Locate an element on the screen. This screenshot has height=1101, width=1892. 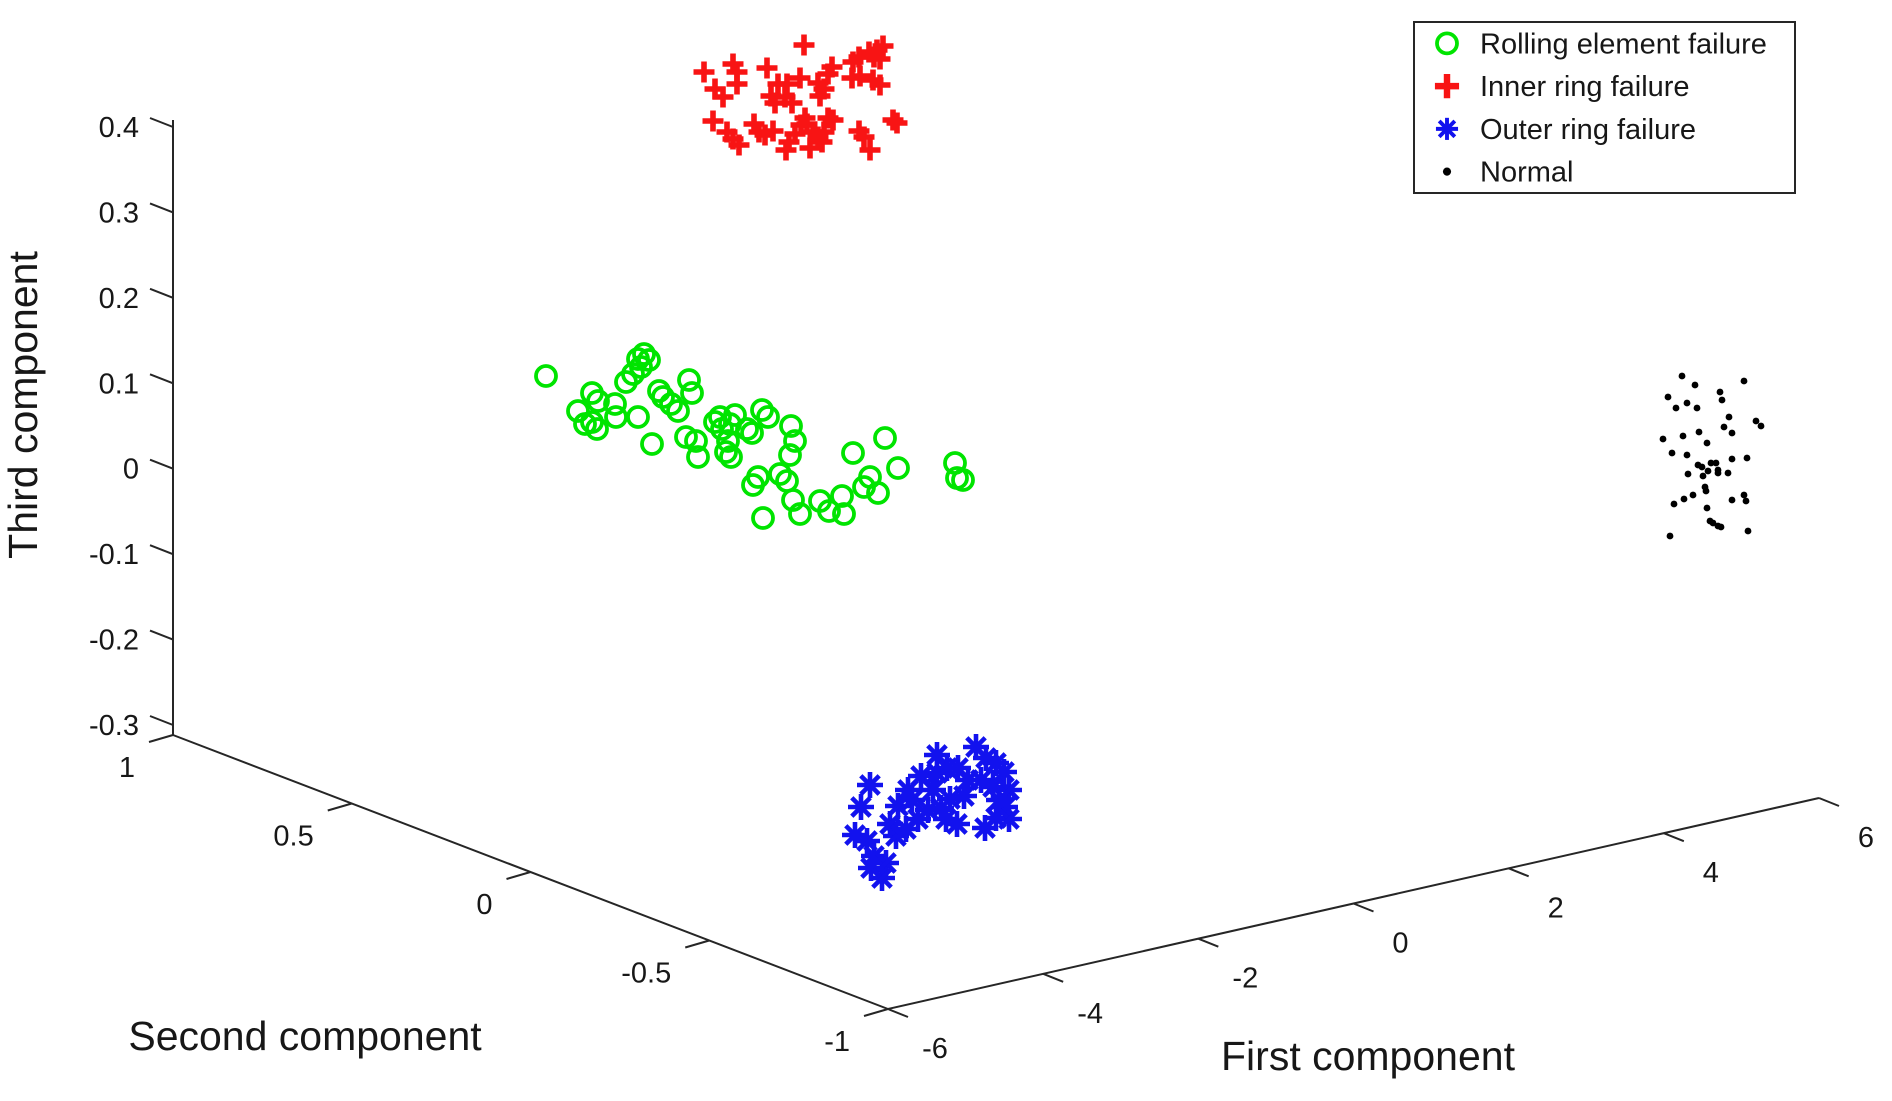
y-tick-label: -0.5 is located at coordinates (646, 974).